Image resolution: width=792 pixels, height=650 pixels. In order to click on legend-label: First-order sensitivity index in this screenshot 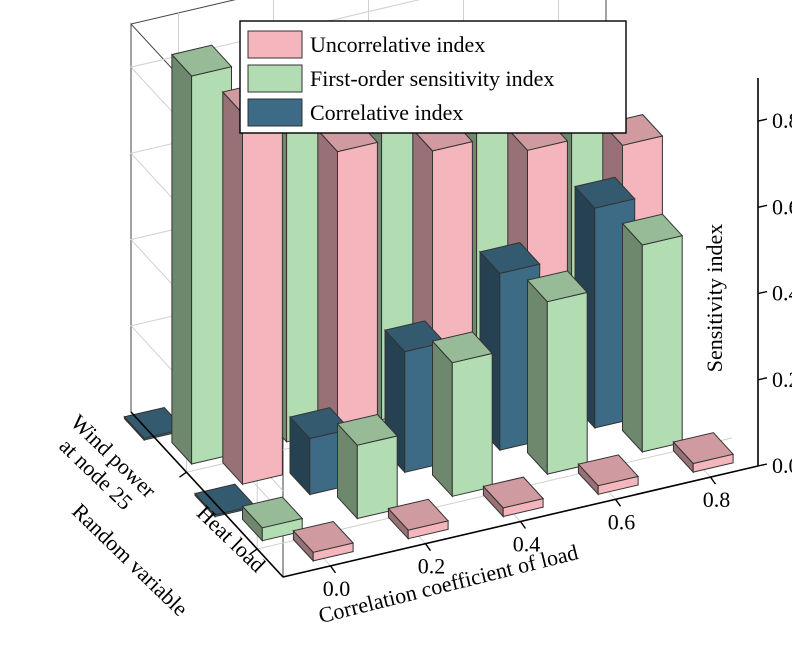, I will do `click(432, 78)`.